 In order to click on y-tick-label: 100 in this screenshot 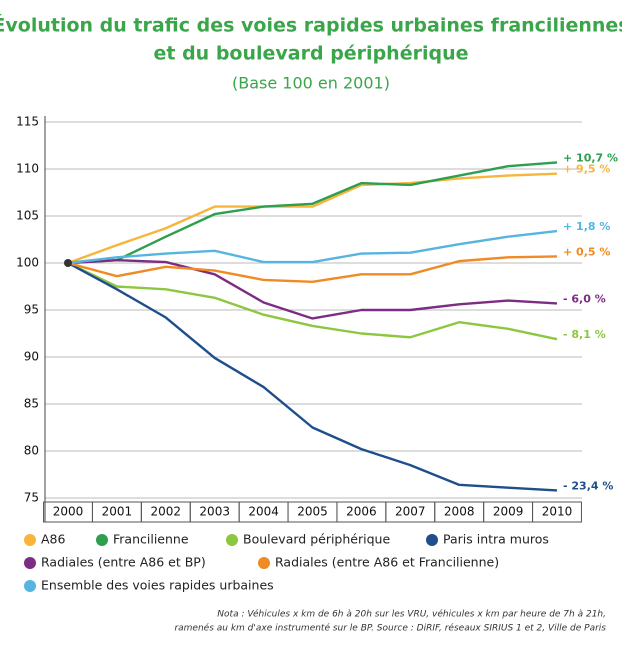, I will do `click(27, 263)`.